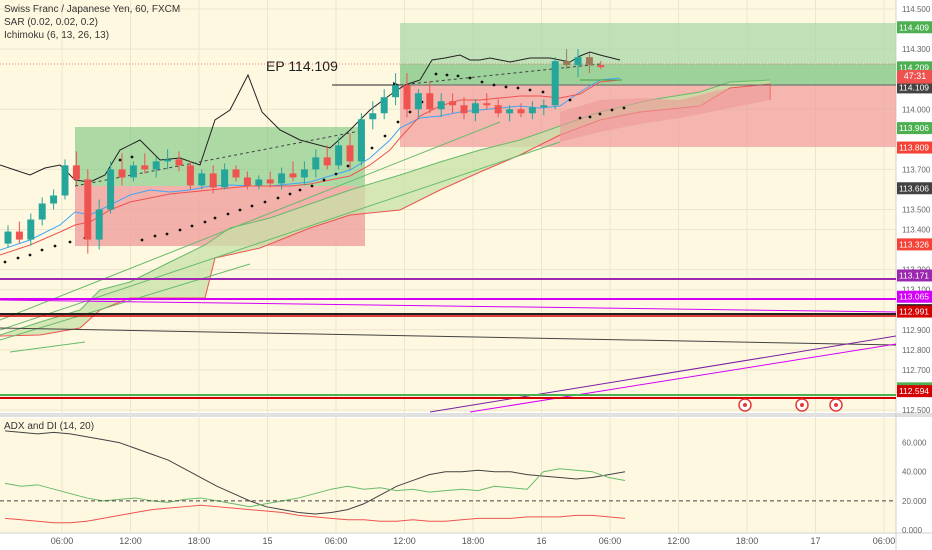 This screenshot has height=550, width=932. What do you see at coordinates (914, 501) in the screenshot?
I see `adx-tick-label: 20.000` at bounding box center [914, 501].